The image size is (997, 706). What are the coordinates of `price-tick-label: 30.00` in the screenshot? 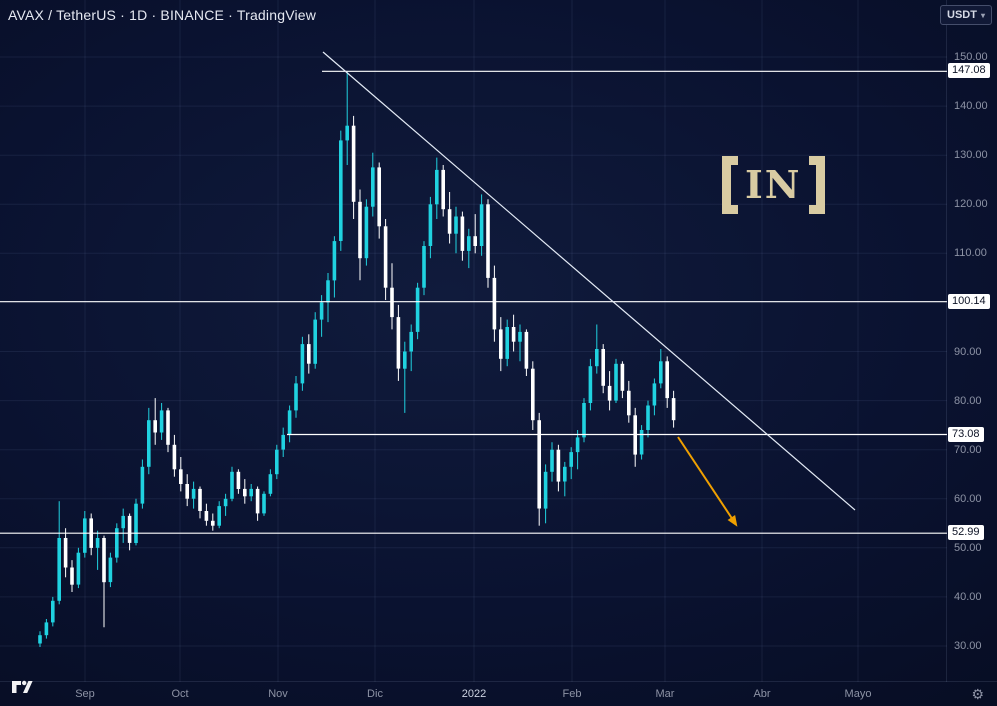 It's located at (968, 646).